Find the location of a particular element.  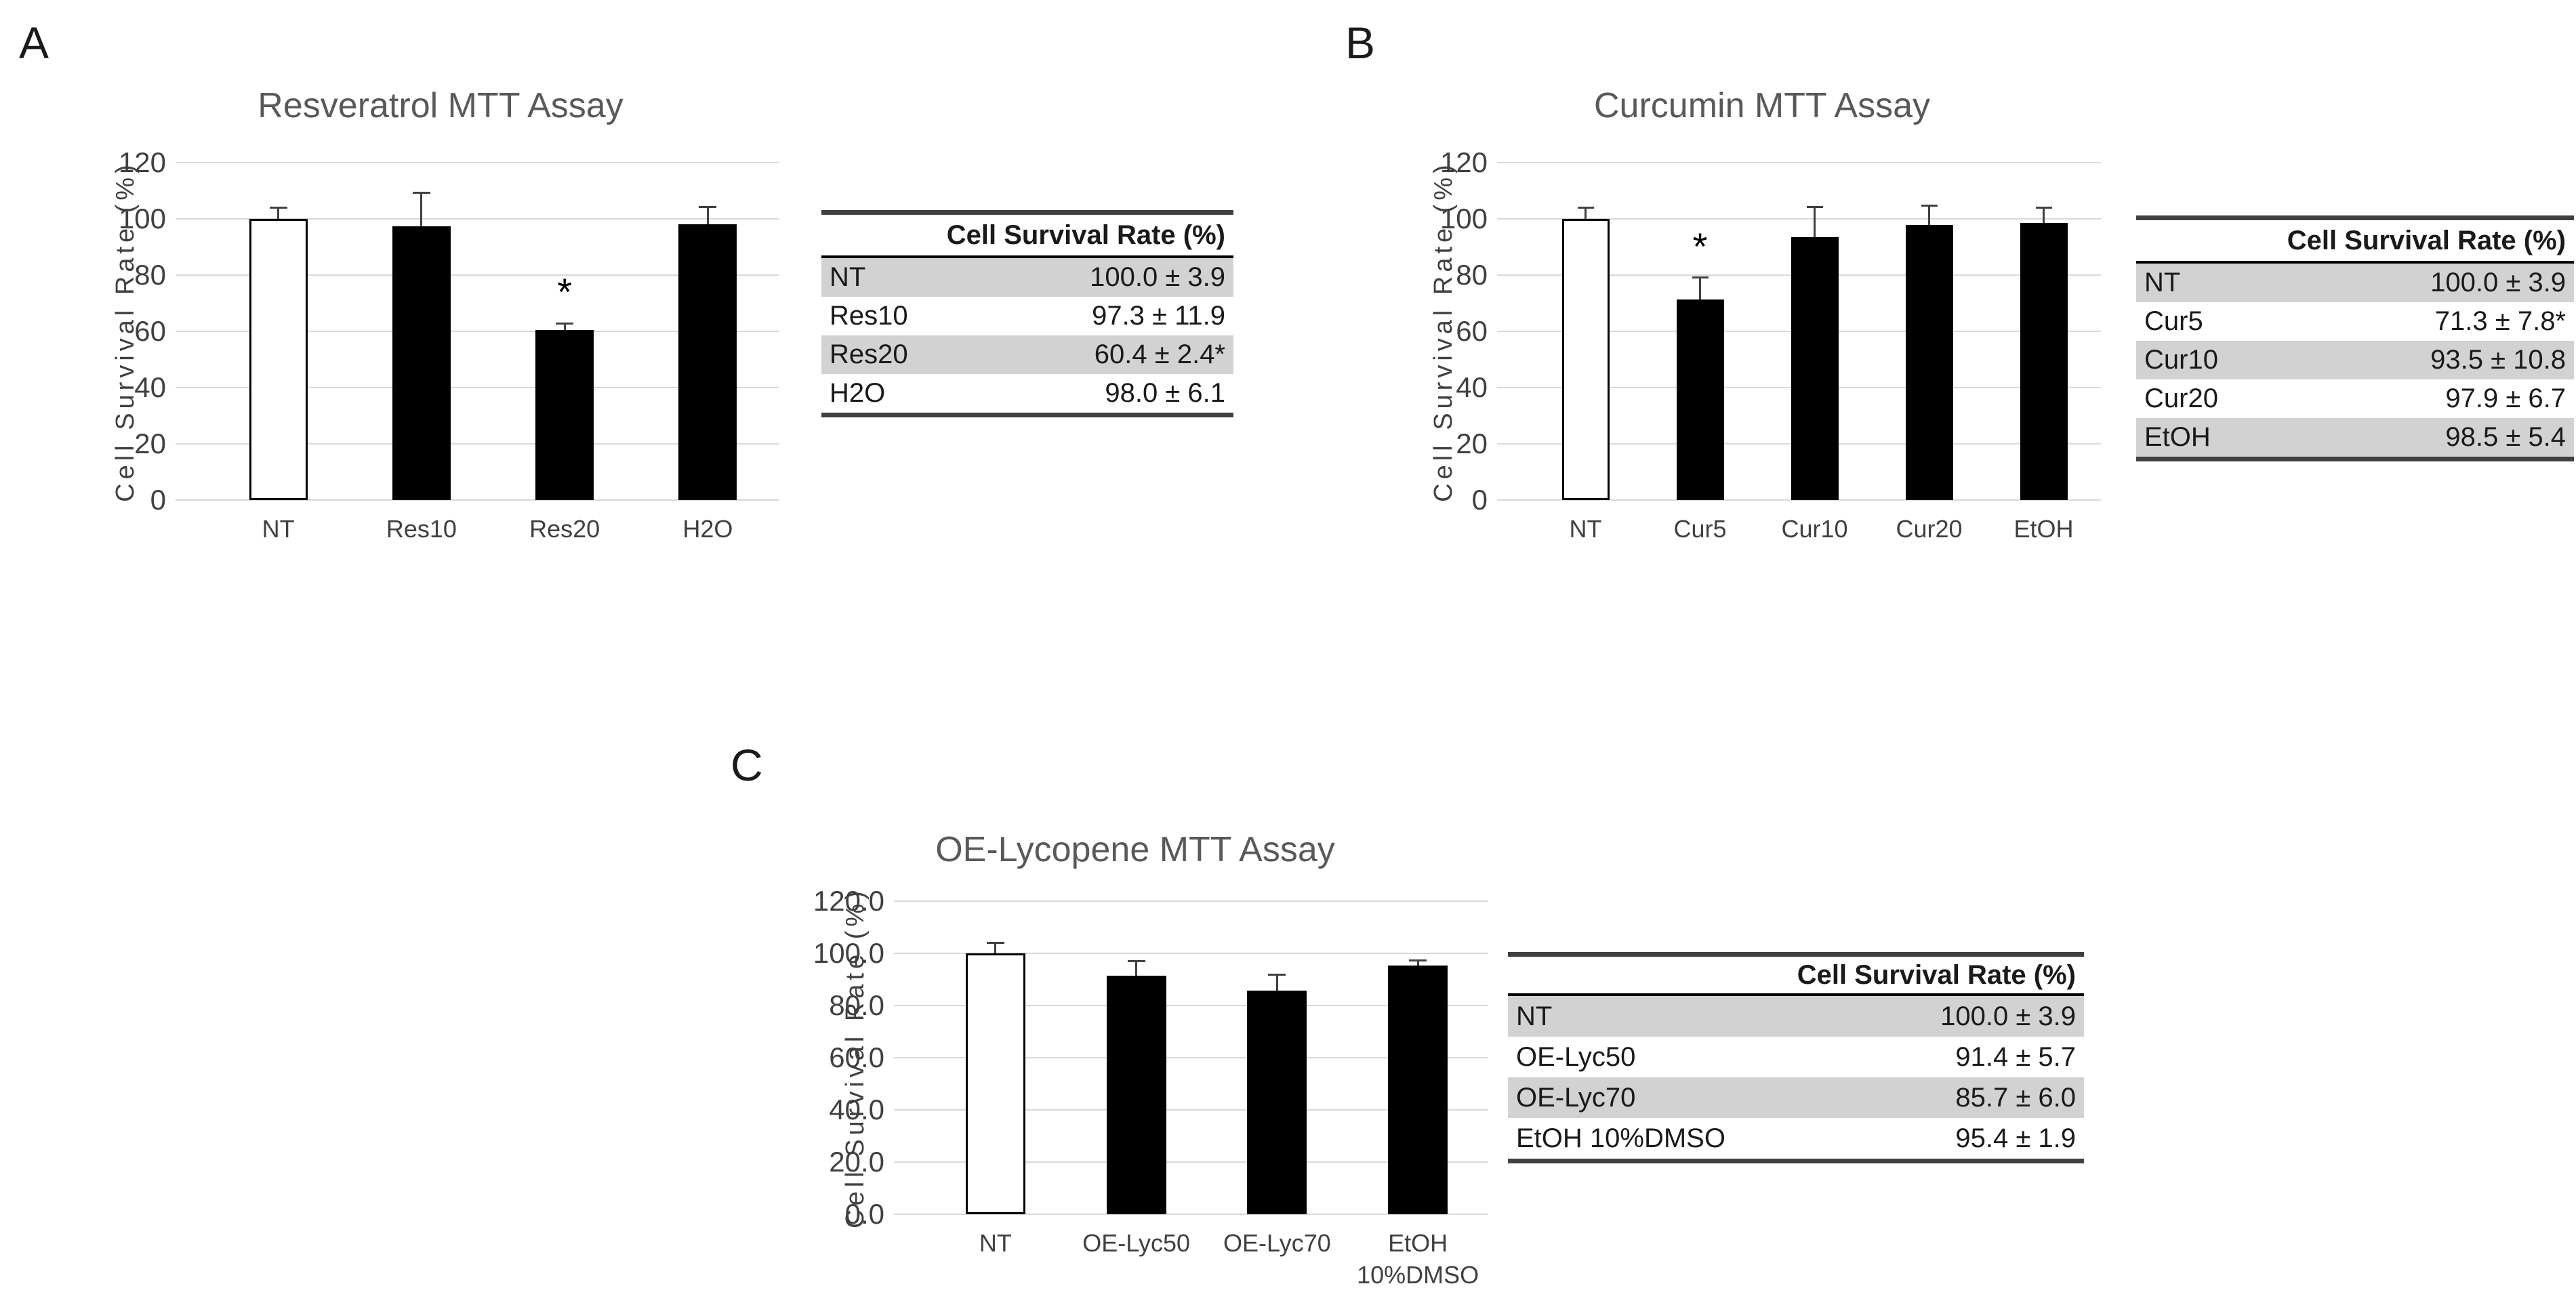

y-tick-label: 80.0 is located at coordinates (856, 1005).